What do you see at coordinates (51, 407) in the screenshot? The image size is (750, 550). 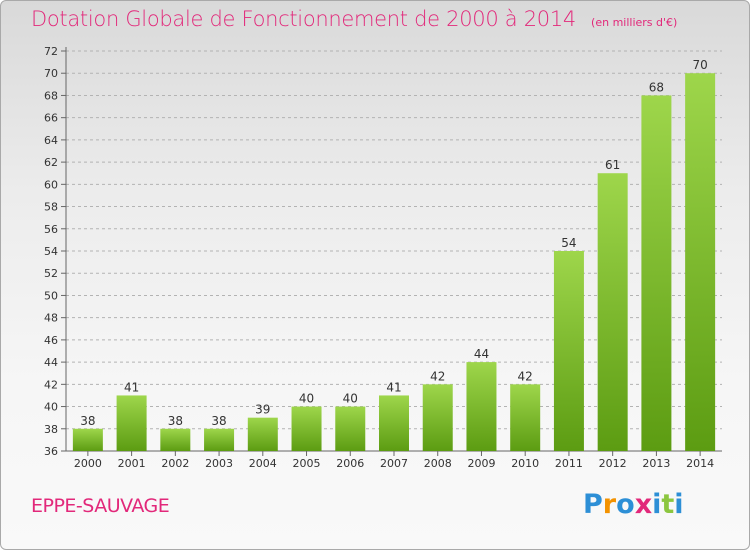 I see `y-tick-label: 40` at bounding box center [51, 407].